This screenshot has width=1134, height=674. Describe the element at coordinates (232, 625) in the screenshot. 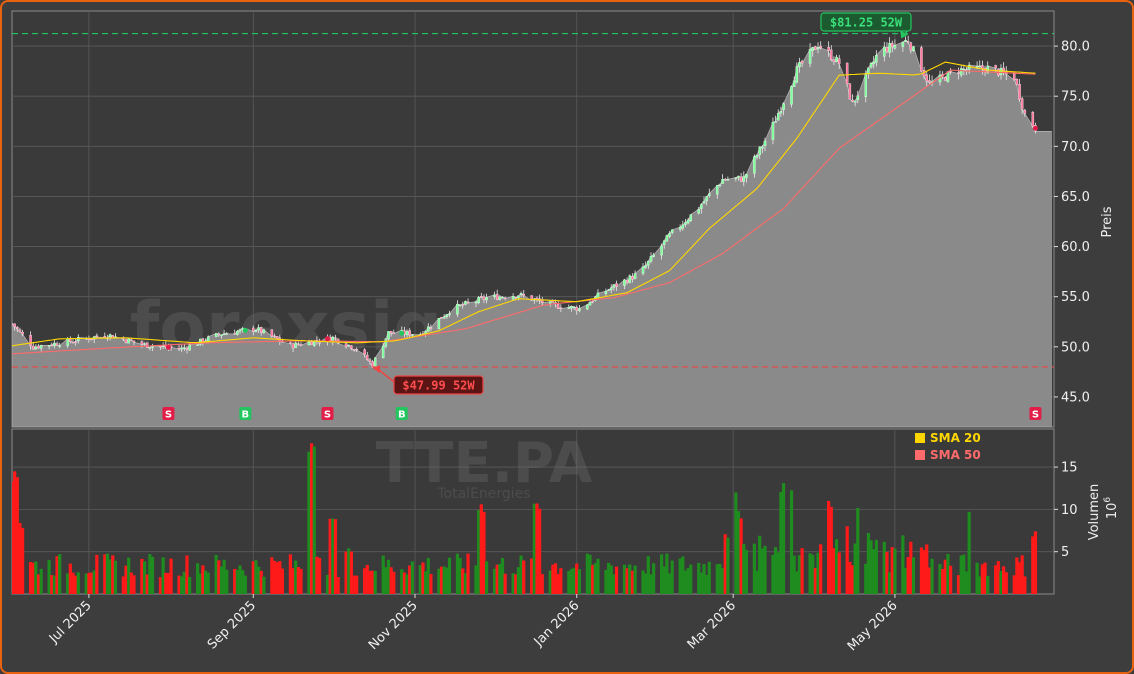

I see `date-tick-label: Sep 2025` at that location.